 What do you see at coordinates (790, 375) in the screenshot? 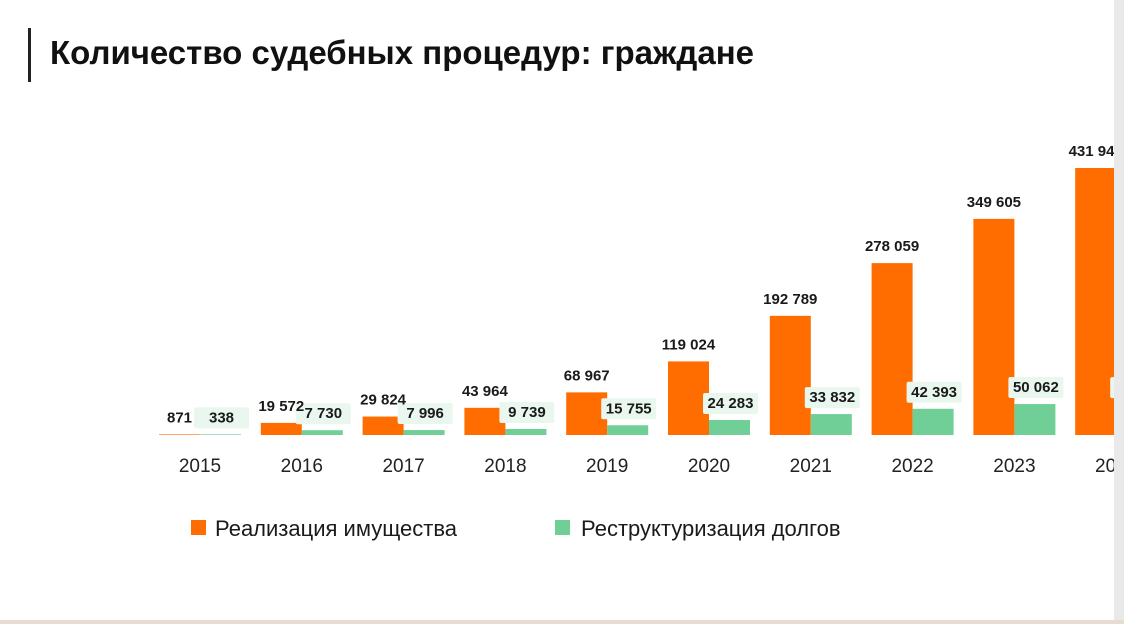
I see `bar-property-sale-2021` at bounding box center [790, 375].